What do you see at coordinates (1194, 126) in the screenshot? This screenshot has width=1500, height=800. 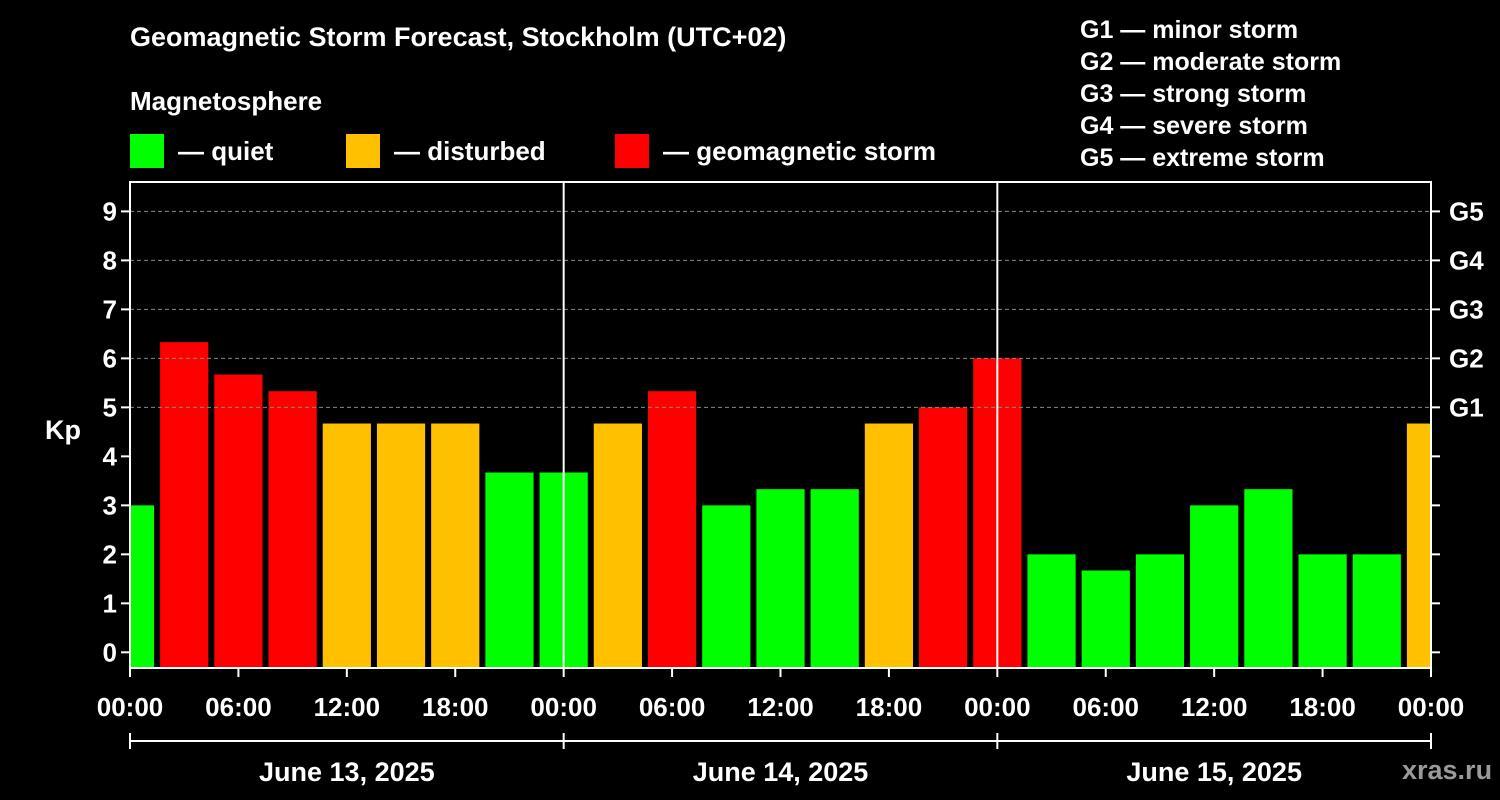 I see `g-scale-g4: G4 — severe storm` at bounding box center [1194, 126].